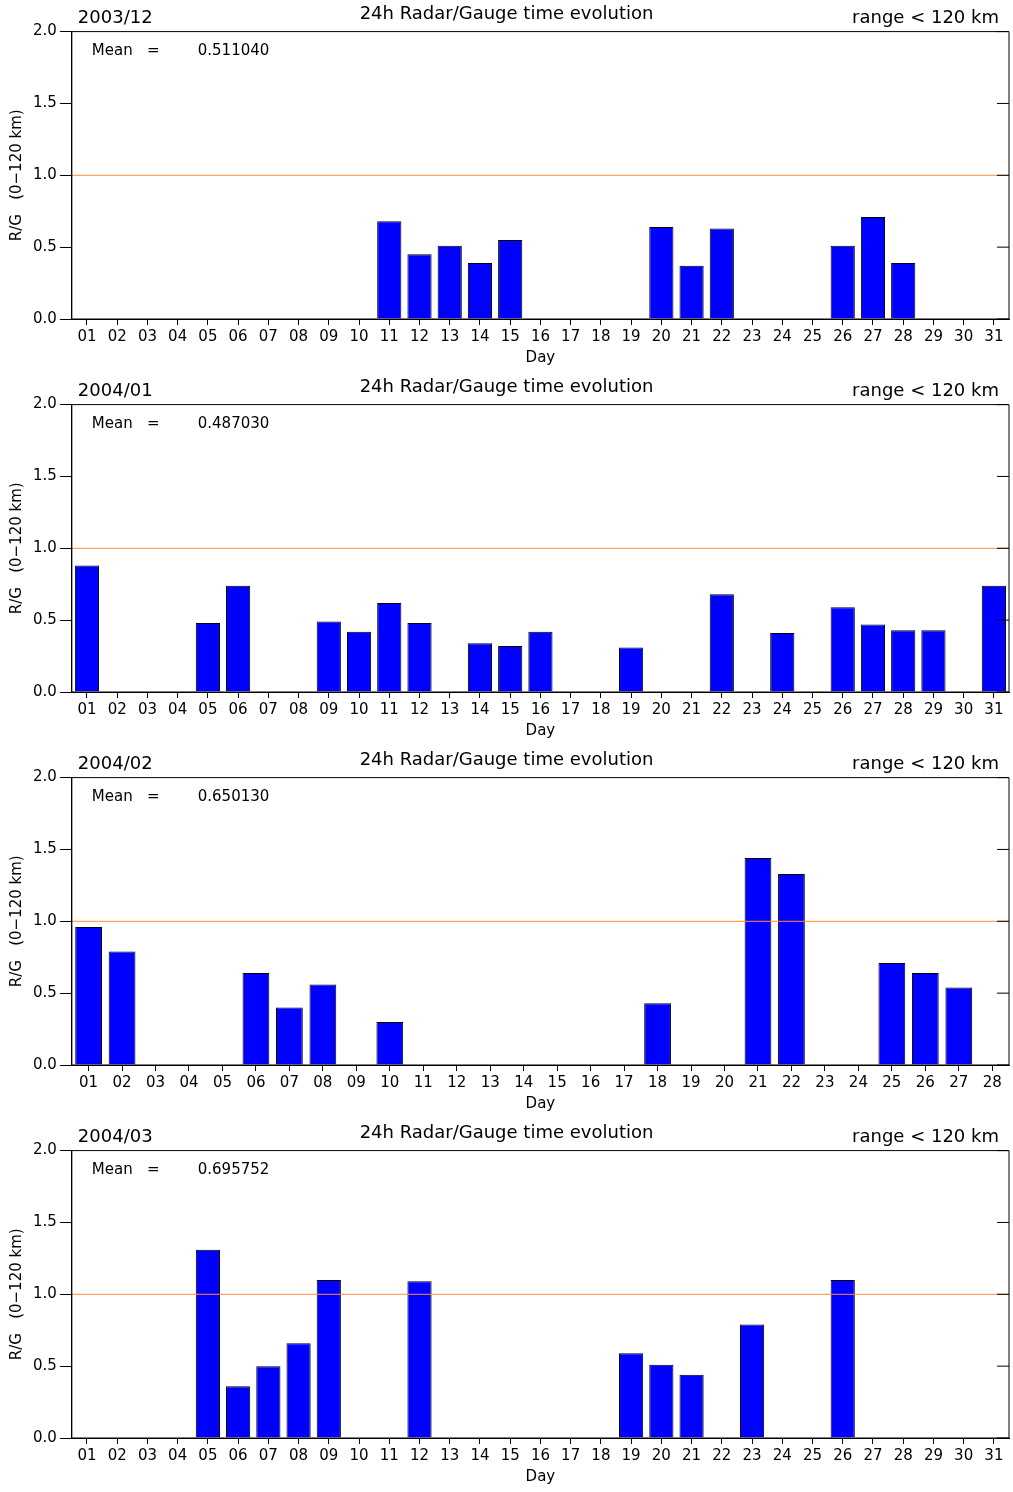 This screenshot has height=1492, width=1013. What do you see at coordinates (180, 795) in the screenshot?
I see `annotation: Mean = 0.650130` at bounding box center [180, 795].